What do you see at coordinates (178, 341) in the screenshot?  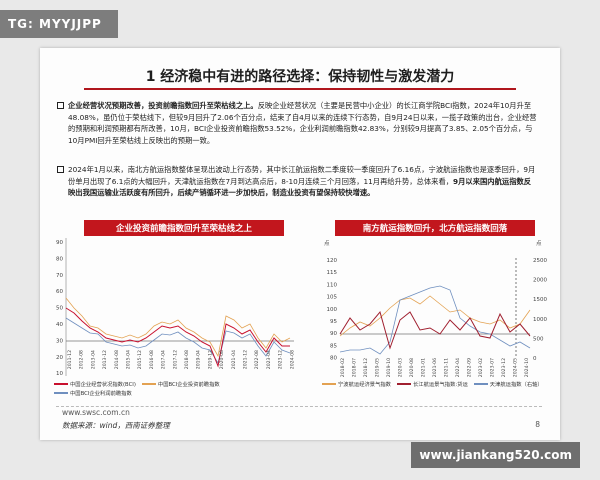 I see `bci-series-line` at bounding box center [178, 341].